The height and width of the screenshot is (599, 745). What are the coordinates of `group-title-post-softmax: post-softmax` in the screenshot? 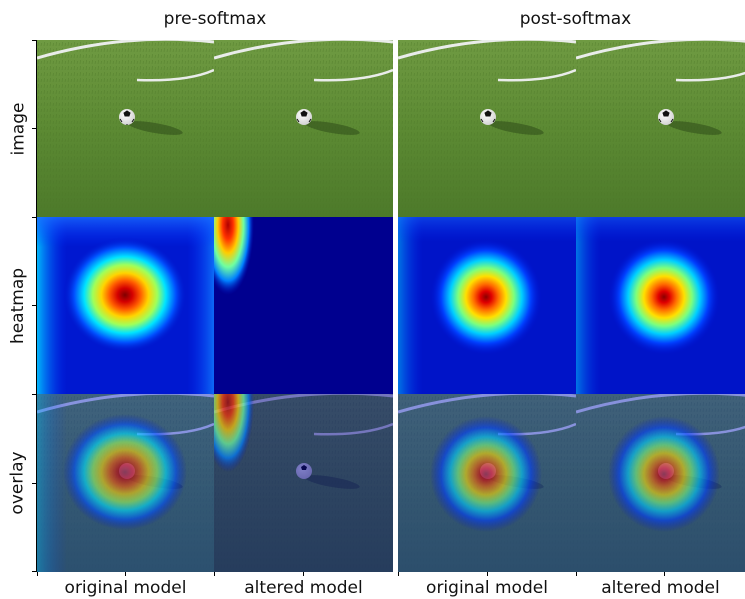 It's located at (575, 19).